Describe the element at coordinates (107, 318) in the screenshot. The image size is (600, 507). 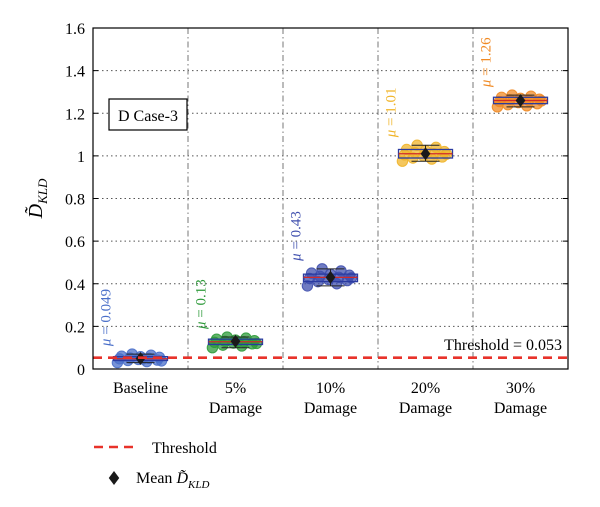
I see `mean-value-label: μ = 0.049` at that location.